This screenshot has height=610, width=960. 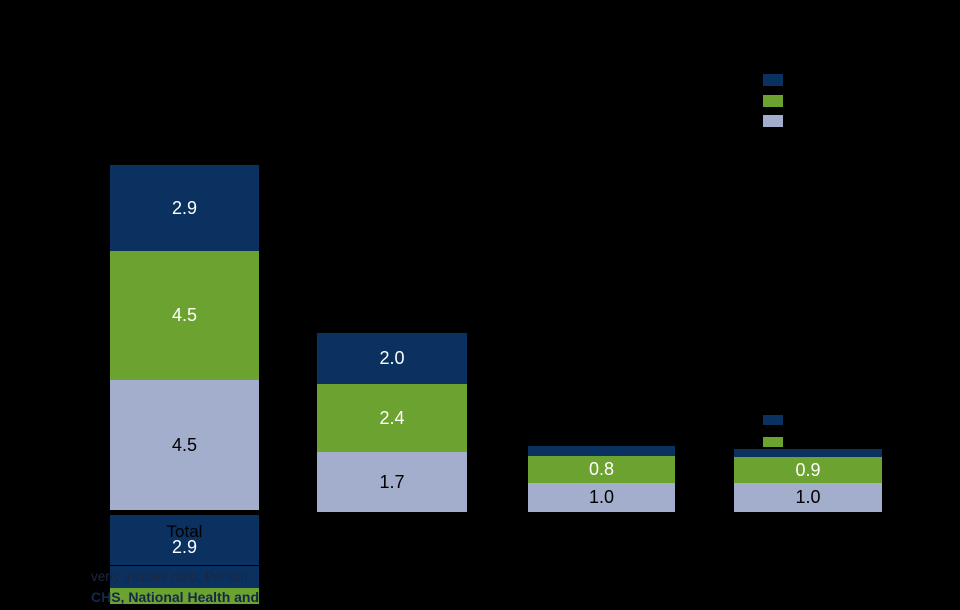 I want to click on footer-navy-strip, so click(x=184, y=577).